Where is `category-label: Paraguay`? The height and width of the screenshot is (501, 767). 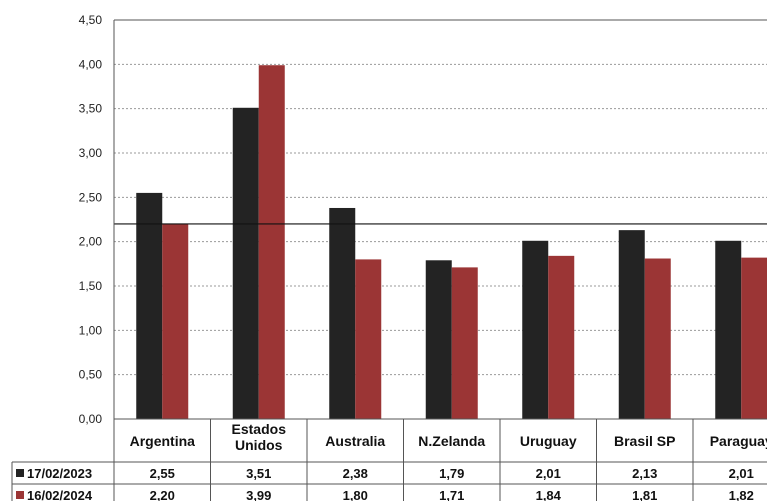
category-label: Paraguay is located at coordinates (738, 441).